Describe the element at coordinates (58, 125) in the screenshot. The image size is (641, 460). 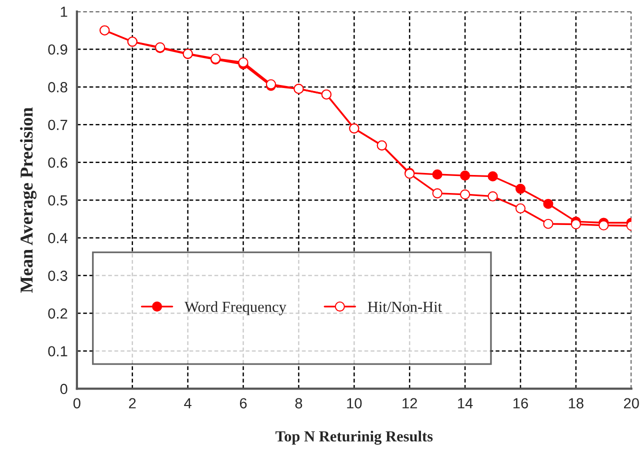
I see `y-tick-label: 0.7` at that location.